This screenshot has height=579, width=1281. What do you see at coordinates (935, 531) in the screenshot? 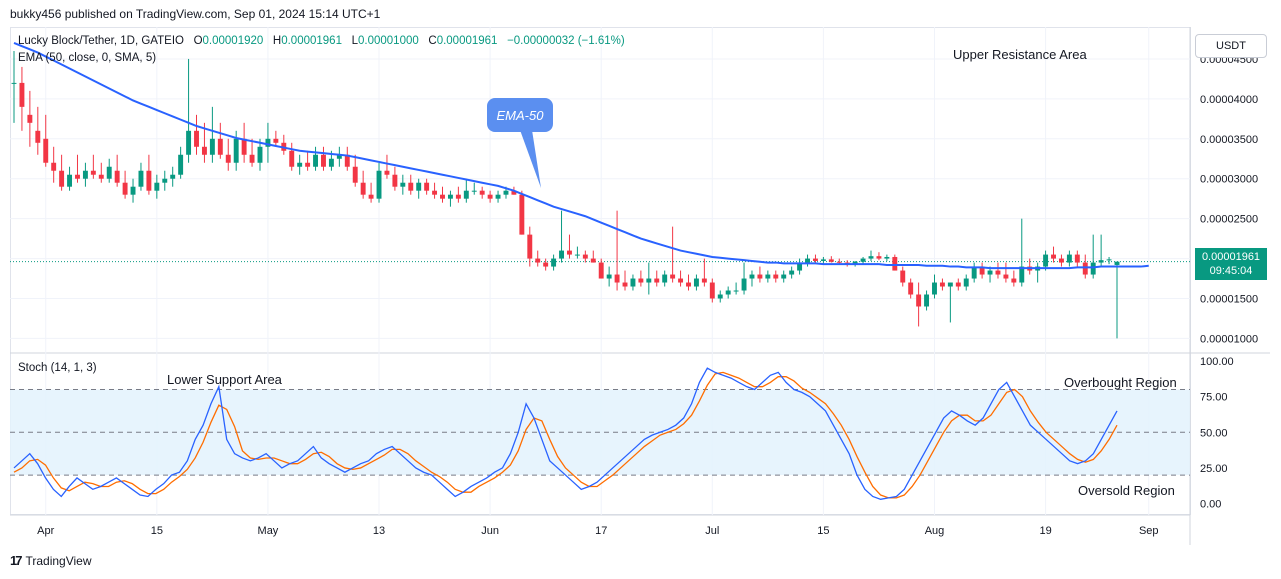
I see `x-tick-label: Aug` at bounding box center [935, 531].